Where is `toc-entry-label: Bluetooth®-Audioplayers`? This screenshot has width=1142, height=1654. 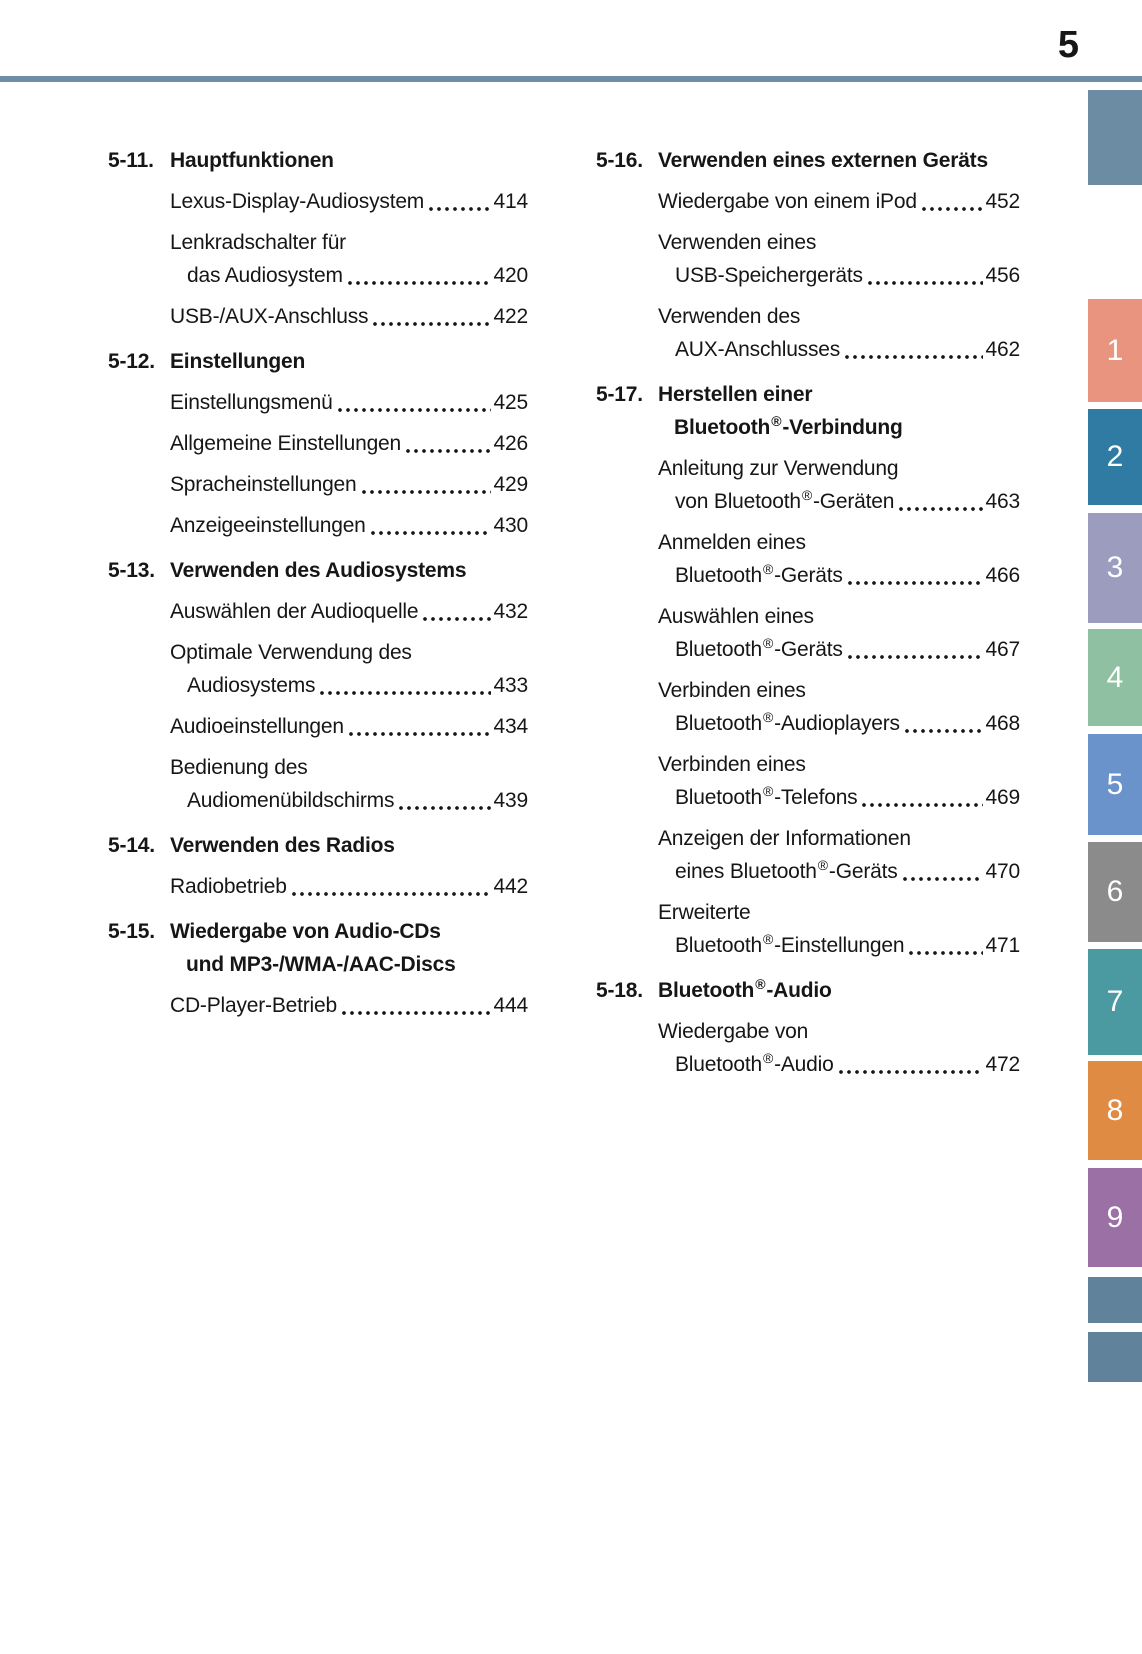
toc-entry-label: Bluetooth®-Audioplayers is located at coordinates (787, 723).